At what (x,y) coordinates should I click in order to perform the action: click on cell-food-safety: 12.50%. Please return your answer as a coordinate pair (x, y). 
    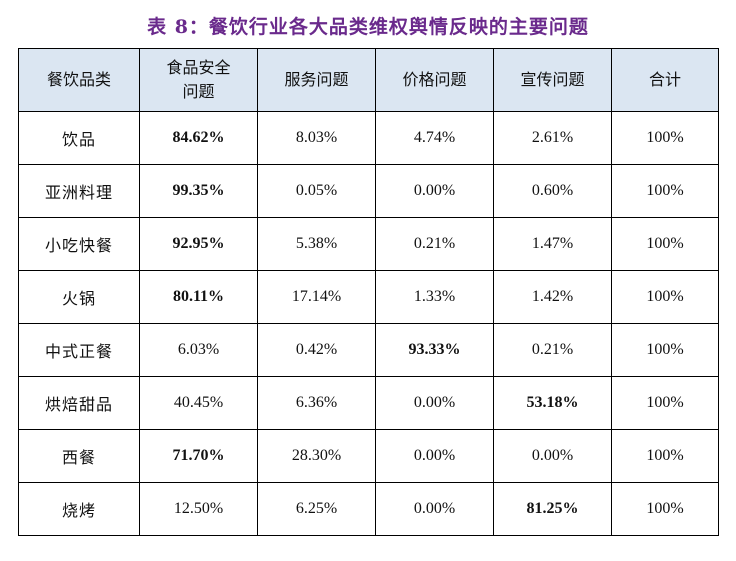
    Looking at the image, I should click on (198, 509).